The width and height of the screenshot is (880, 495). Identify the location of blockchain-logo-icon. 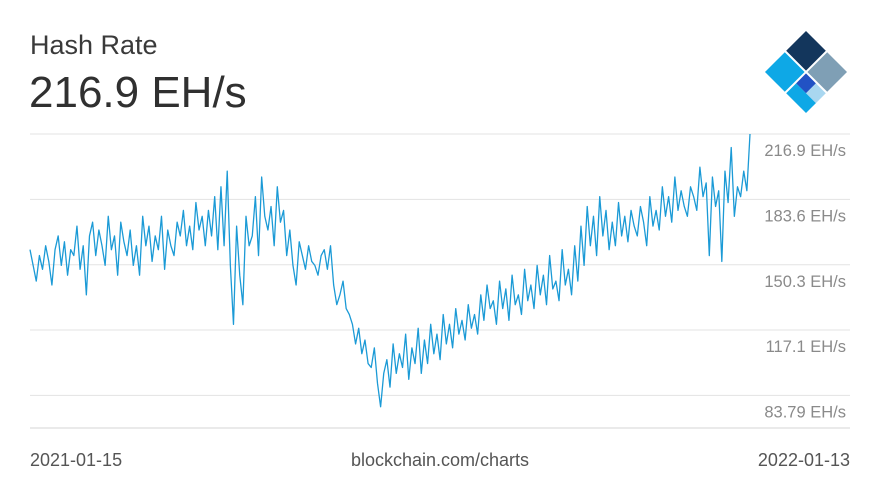
(806, 72).